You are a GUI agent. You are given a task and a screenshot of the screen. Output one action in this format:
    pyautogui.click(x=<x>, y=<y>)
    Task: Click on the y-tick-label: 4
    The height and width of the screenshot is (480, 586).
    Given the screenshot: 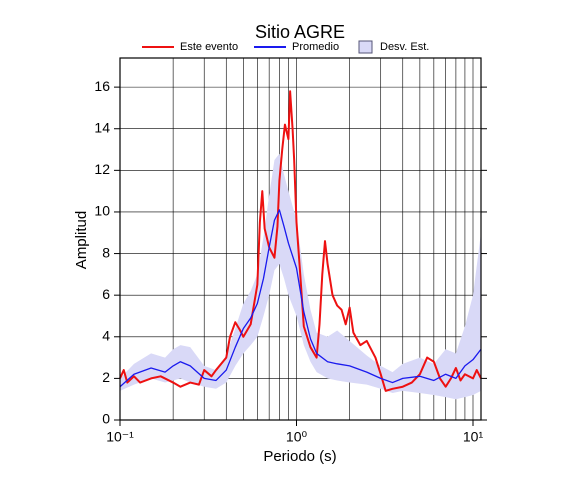 What is the action you would take?
    pyautogui.click(x=106, y=335)
    